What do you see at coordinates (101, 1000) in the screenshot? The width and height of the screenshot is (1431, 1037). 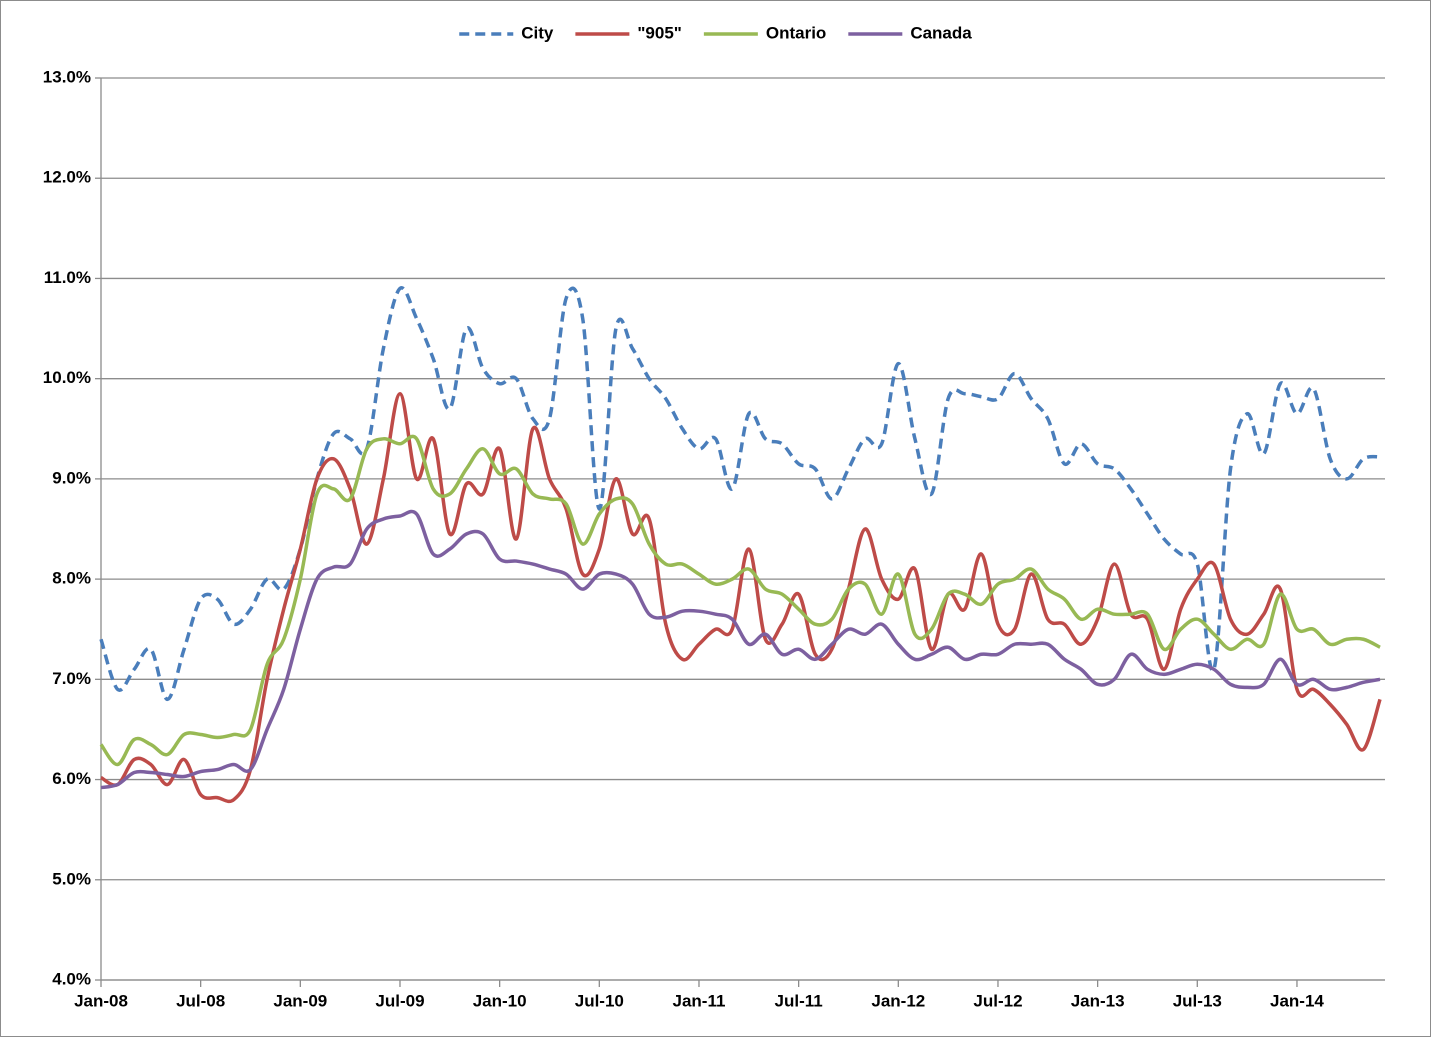 I see `x-tick-label: Jan-08` at bounding box center [101, 1000].